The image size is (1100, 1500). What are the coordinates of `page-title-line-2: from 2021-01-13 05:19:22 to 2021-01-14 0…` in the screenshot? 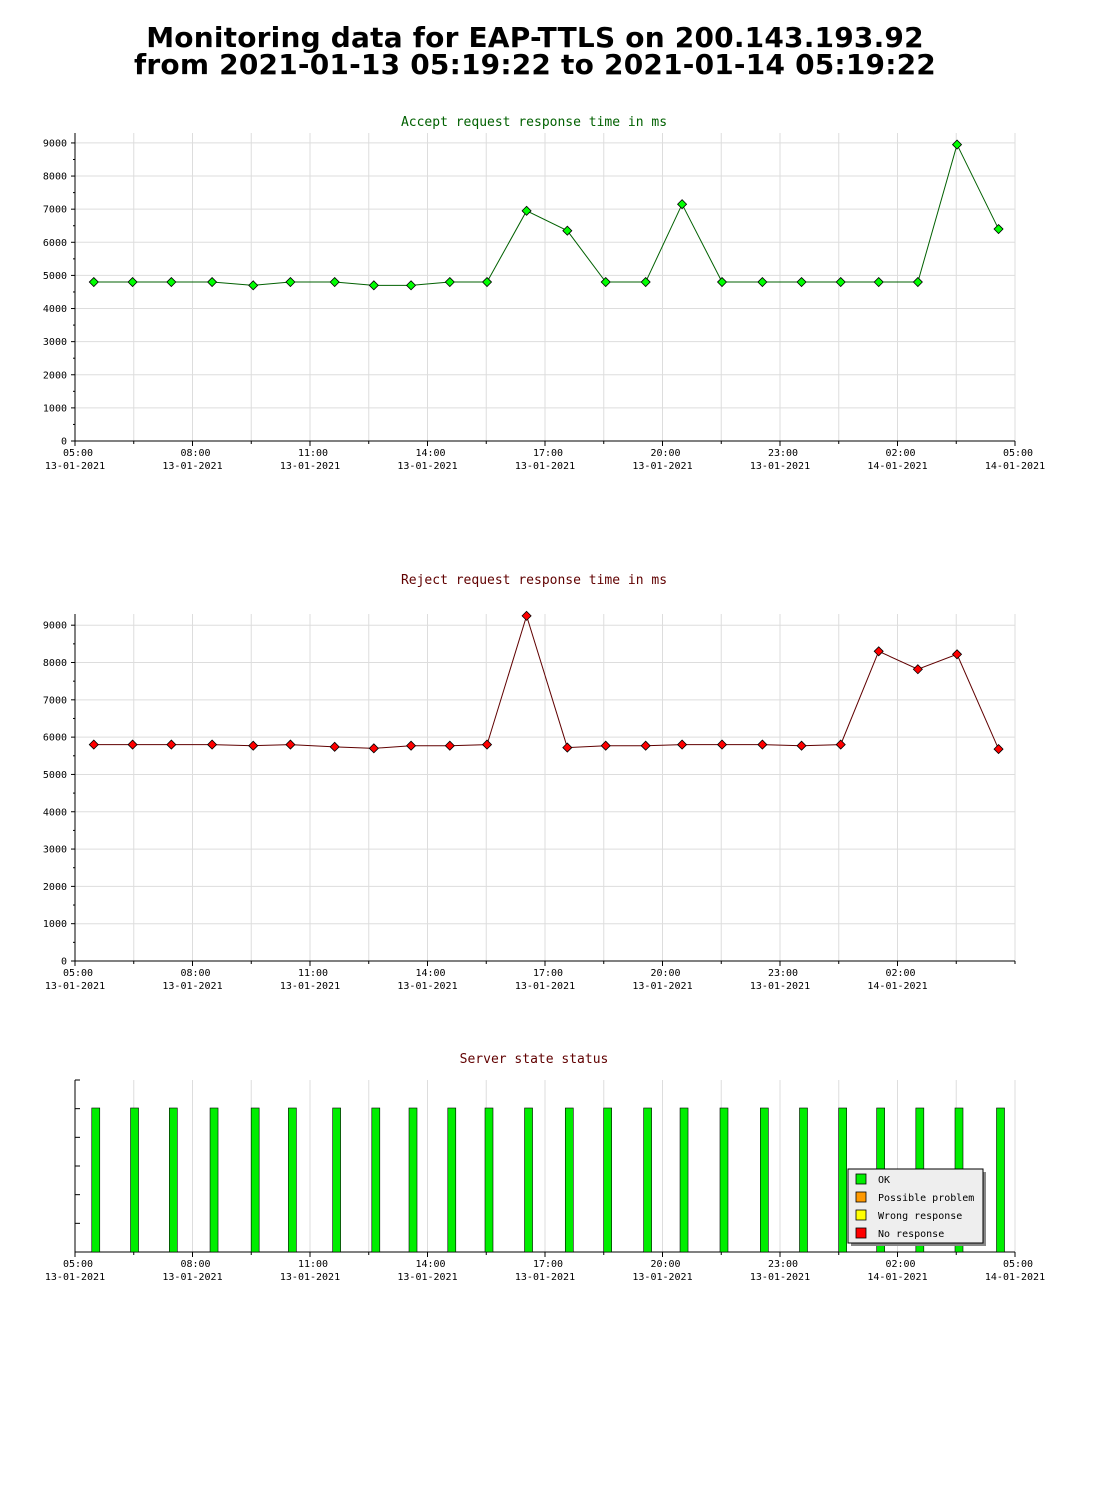 It's located at (535, 64).